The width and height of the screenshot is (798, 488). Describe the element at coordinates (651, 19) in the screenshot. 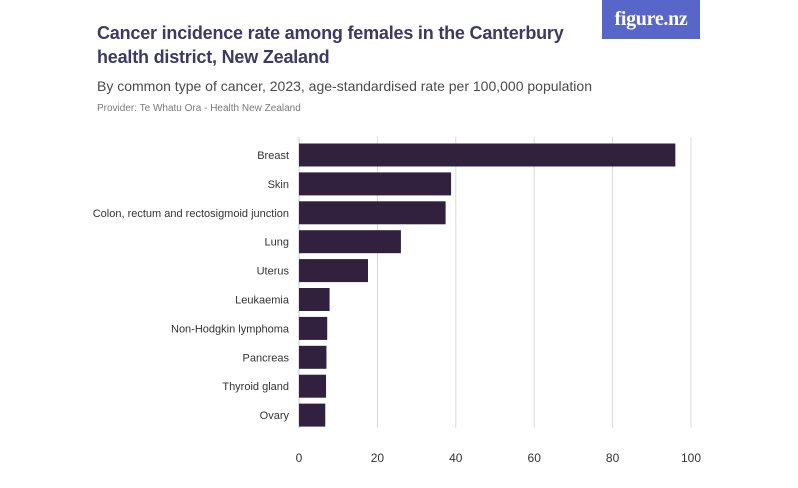

I see `figure-nz-logo: figure.nz` at that location.